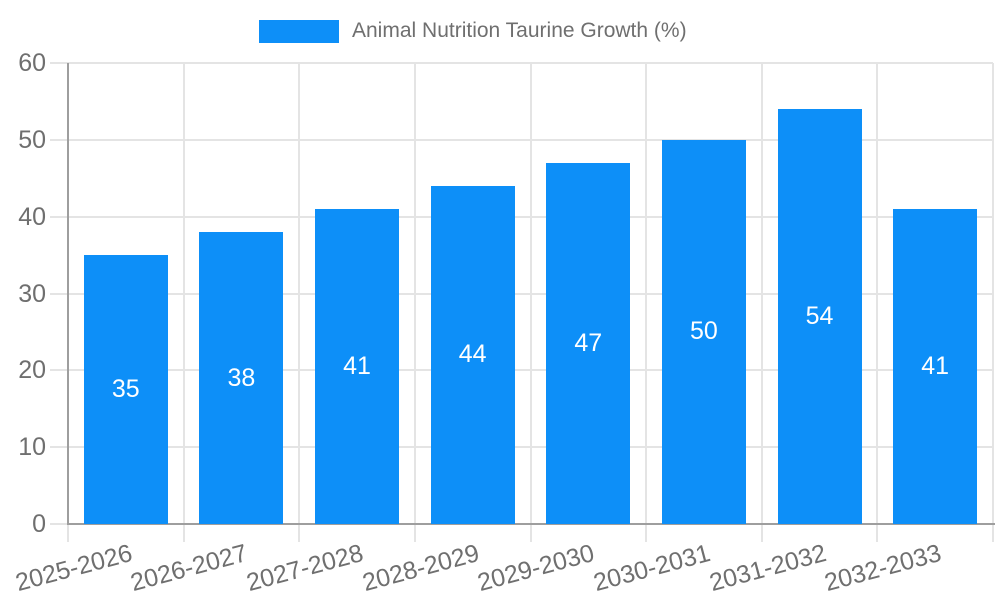 The image size is (1000, 600). Describe the element at coordinates (39, 524) in the screenshot. I see `y-tick-label: 0` at that location.